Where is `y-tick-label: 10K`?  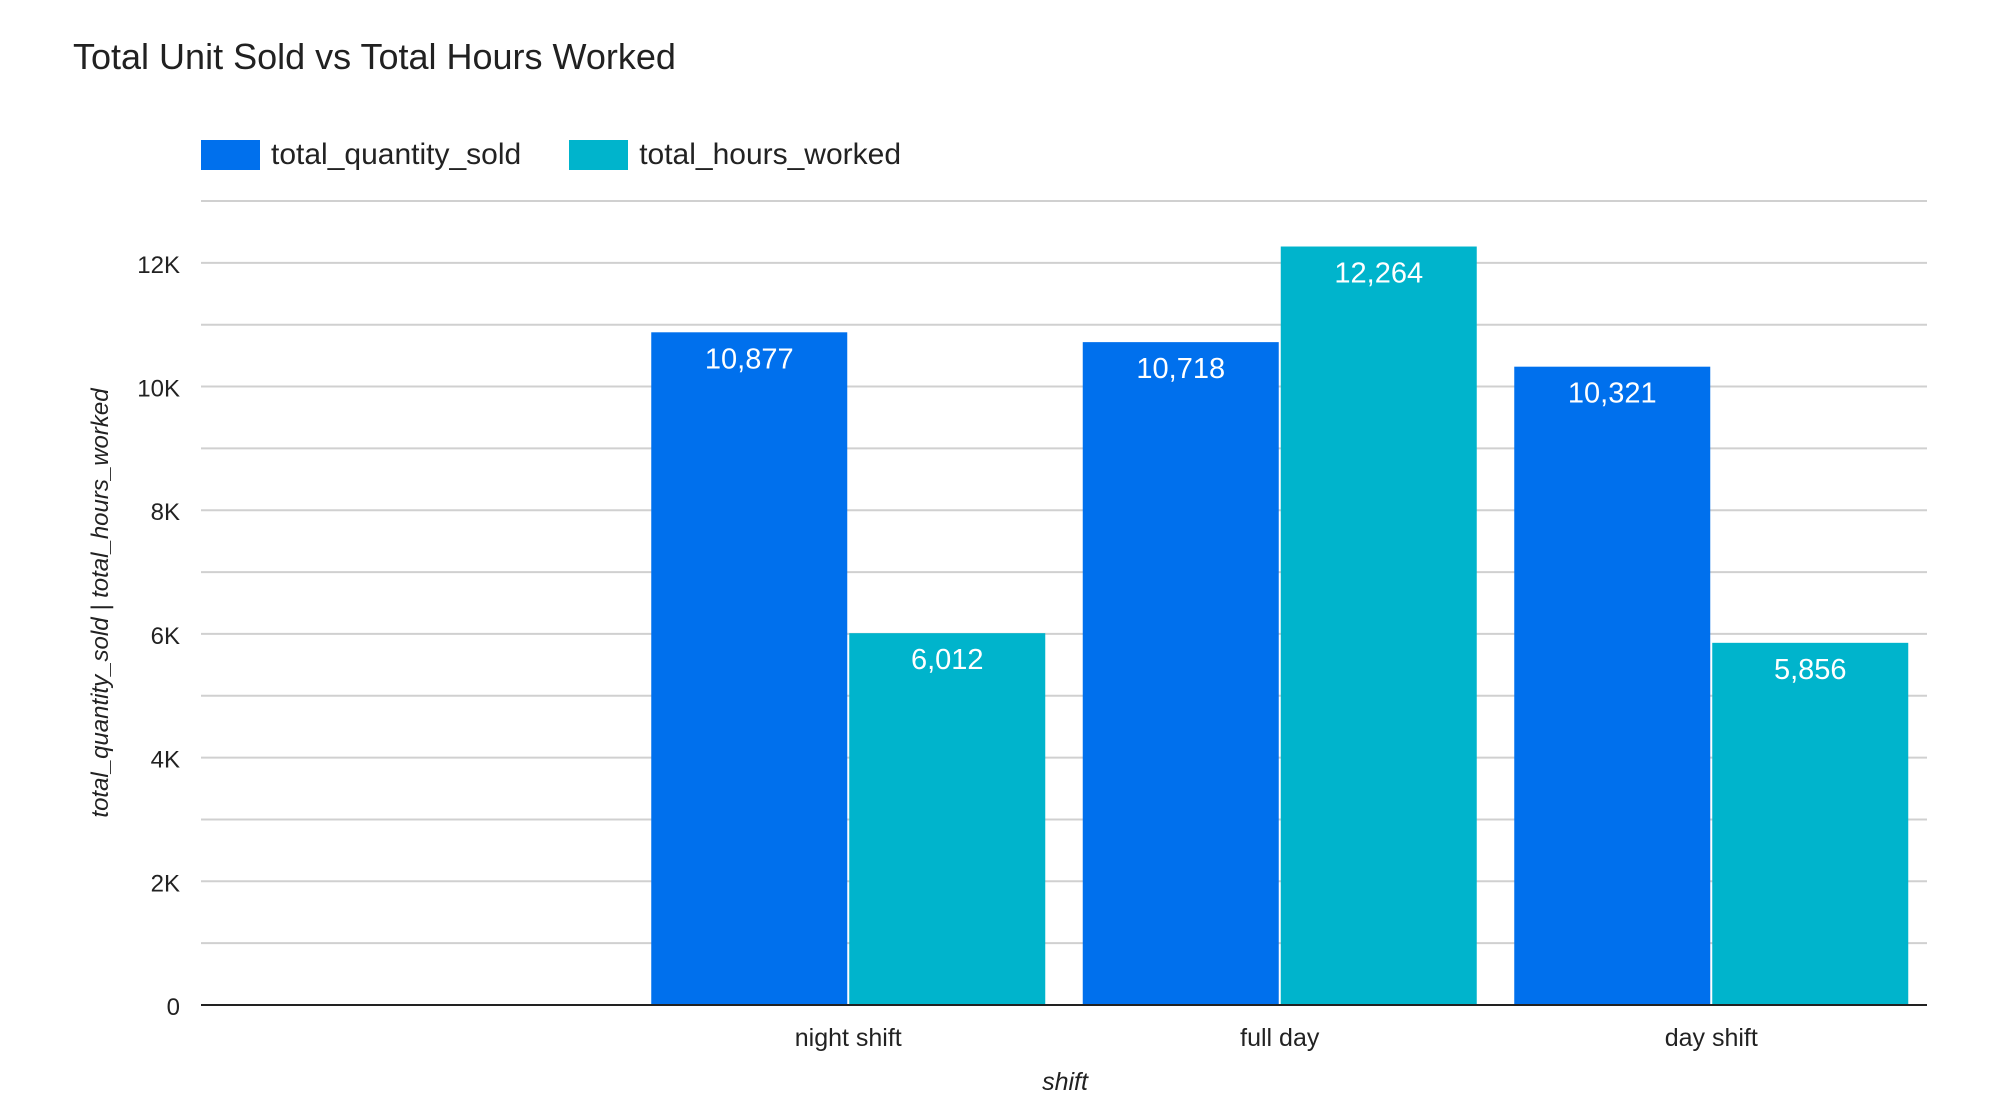
y-tick-label: 10K is located at coordinates (158, 389).